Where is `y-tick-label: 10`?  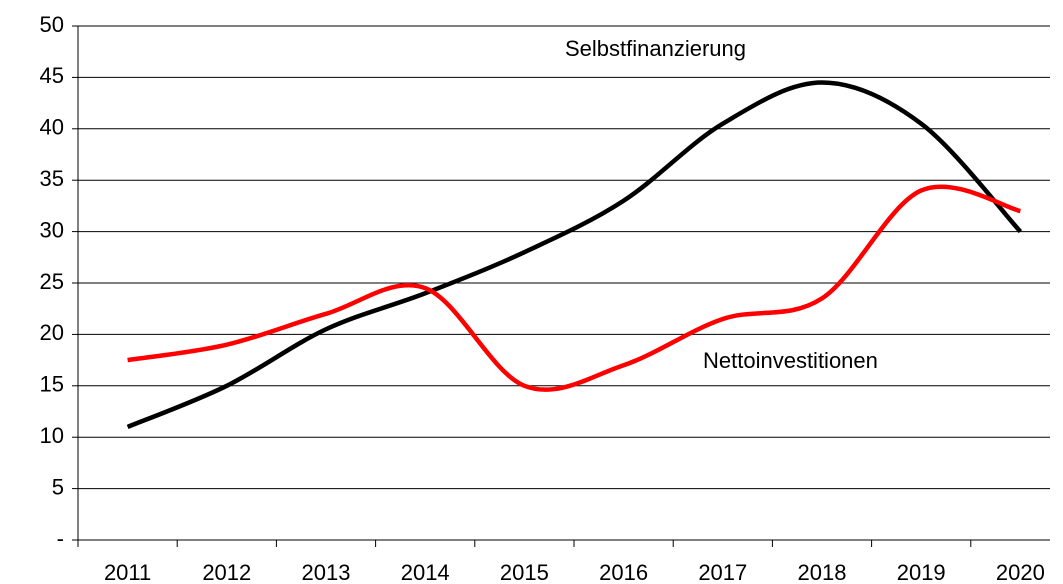 y-tick-label: 10 is located at coordinates (52, 435).